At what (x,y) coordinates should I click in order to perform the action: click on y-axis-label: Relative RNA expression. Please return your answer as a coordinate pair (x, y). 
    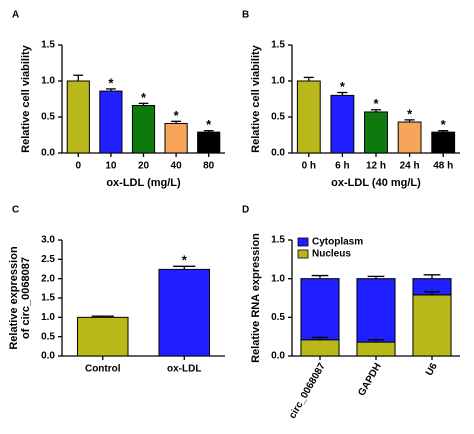
    Looking at the image, I should click on (256, 298).